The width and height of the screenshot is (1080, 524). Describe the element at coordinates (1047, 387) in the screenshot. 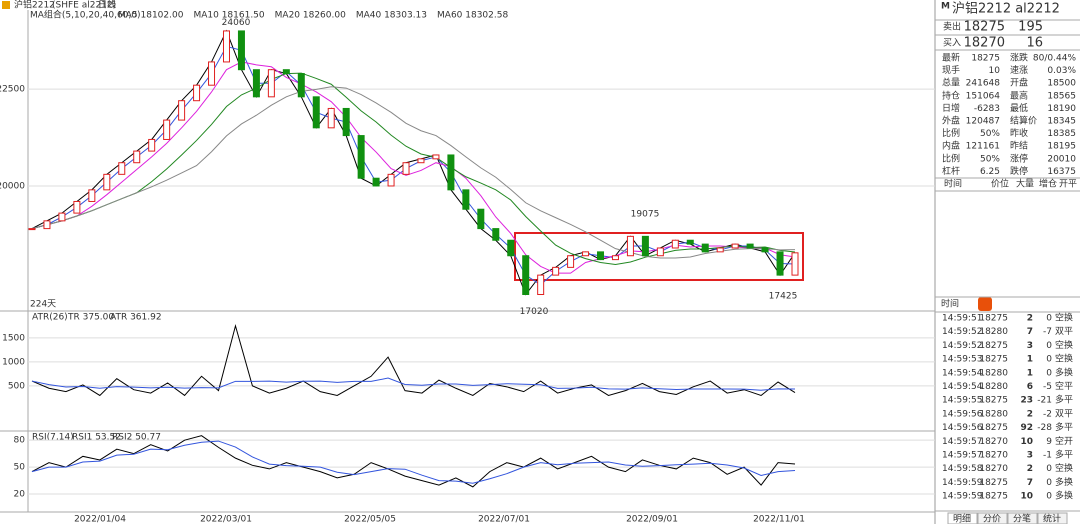

I see `trade-change: -5` at that location.